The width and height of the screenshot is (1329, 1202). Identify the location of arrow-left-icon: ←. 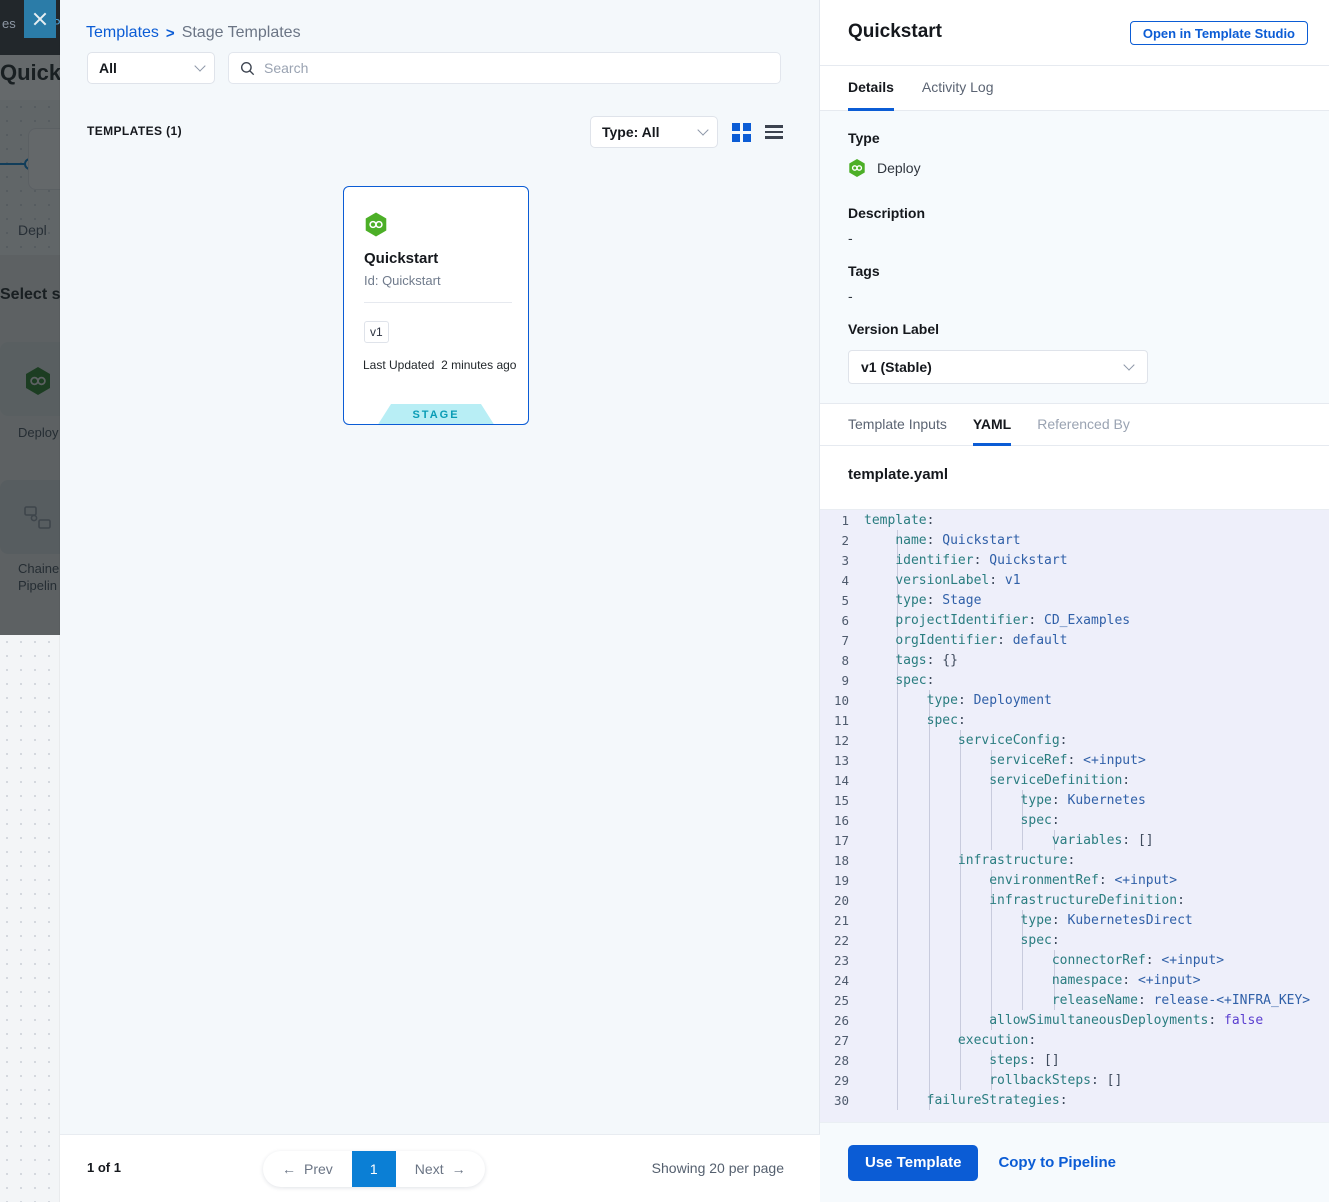
(289, 1169).